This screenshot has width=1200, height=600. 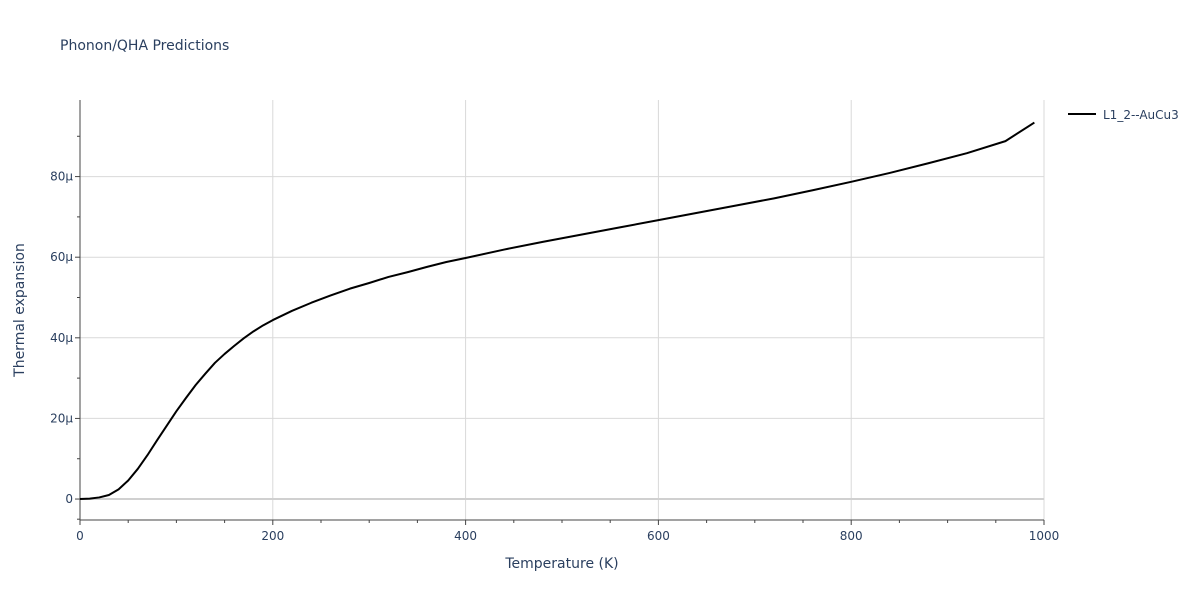 What do you see at coordinates (69, 499) in the screenshot?
I see `y-tick-label: 0` at bounding box center [69, 499].